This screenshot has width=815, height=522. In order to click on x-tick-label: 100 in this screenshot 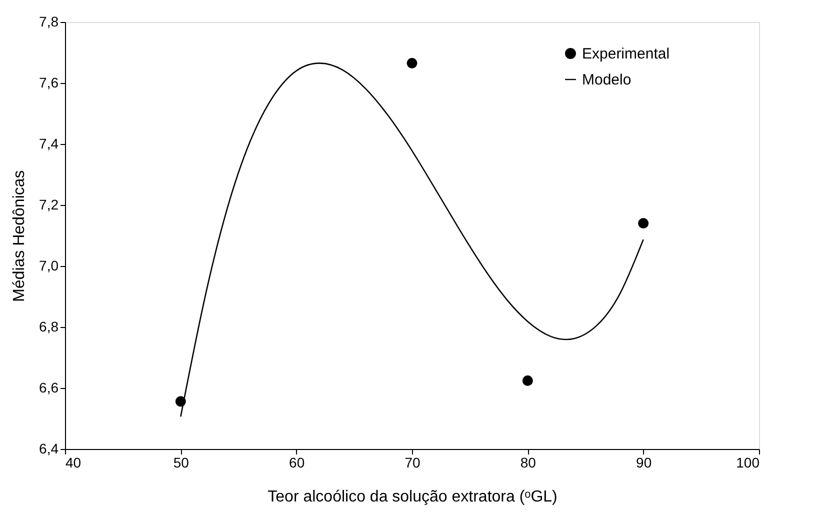, I will do `click(748, 462)`.